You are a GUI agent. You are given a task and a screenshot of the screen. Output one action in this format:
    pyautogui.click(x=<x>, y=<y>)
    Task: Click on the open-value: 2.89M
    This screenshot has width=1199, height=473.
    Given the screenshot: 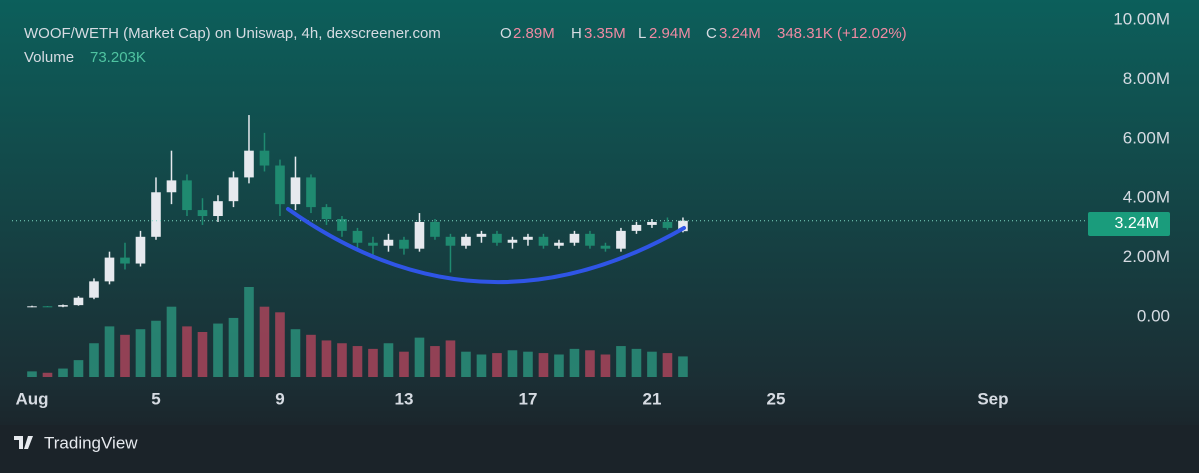 What is the action you would take?
    pyautogui.click(x=534, y=33)
    